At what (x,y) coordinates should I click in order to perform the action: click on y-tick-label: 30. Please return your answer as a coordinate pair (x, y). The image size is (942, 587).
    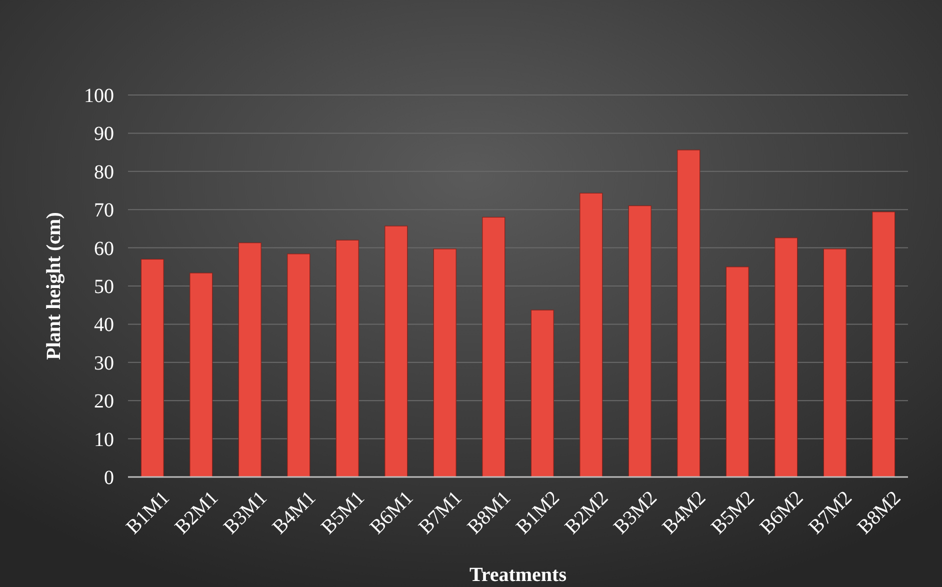
    Looking at the image, I should click on (104, 363).